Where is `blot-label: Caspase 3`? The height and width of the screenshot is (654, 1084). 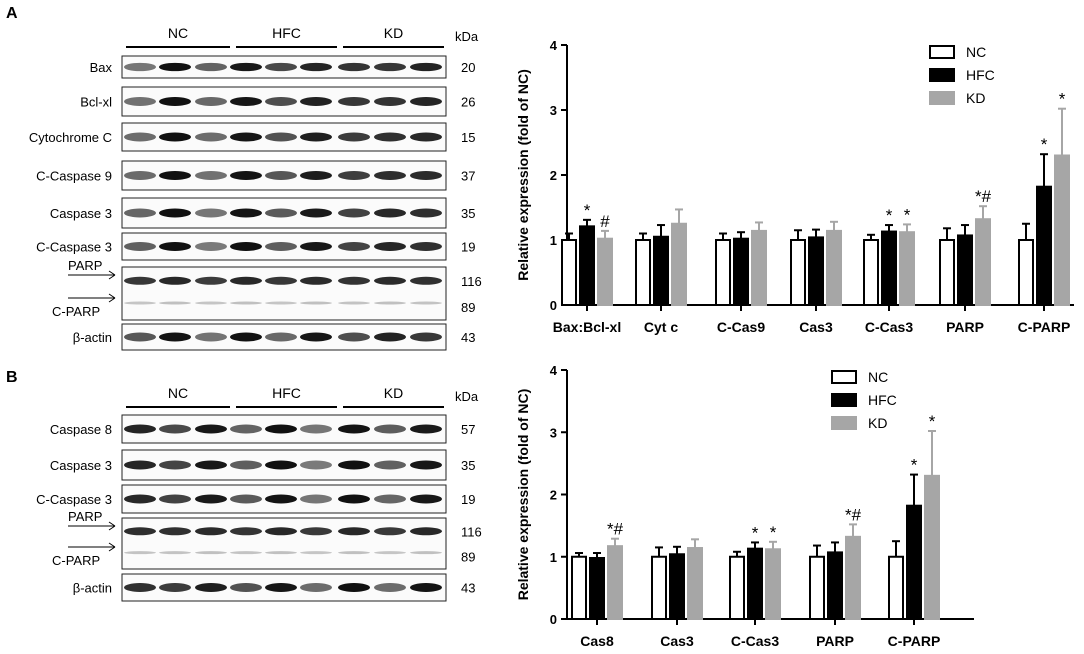 blot-label: Caspase 3 is located at coordinates (81, 213).